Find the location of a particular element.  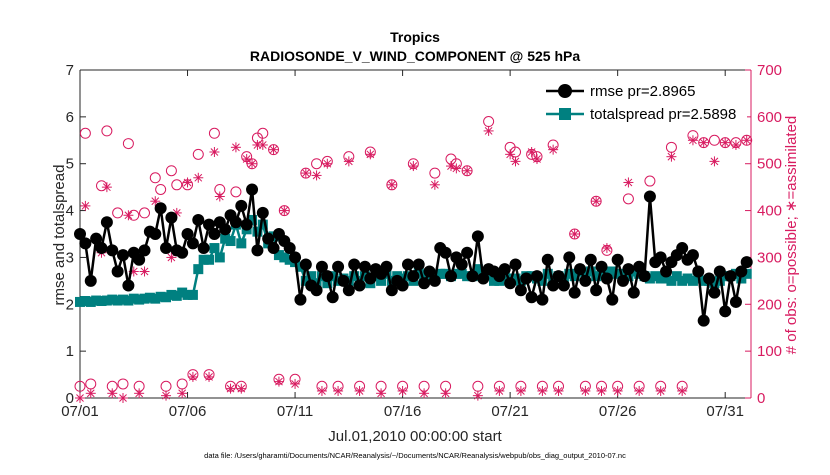

y-right-tick-label: 400 is located at coordinates (769, 211).